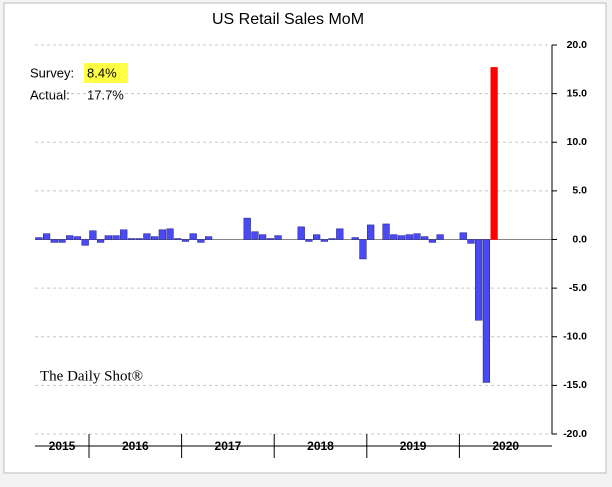  Describe the element at coordinates (575, 385) in the screenshot. I see `y-tick-label: -15.0` at that location.